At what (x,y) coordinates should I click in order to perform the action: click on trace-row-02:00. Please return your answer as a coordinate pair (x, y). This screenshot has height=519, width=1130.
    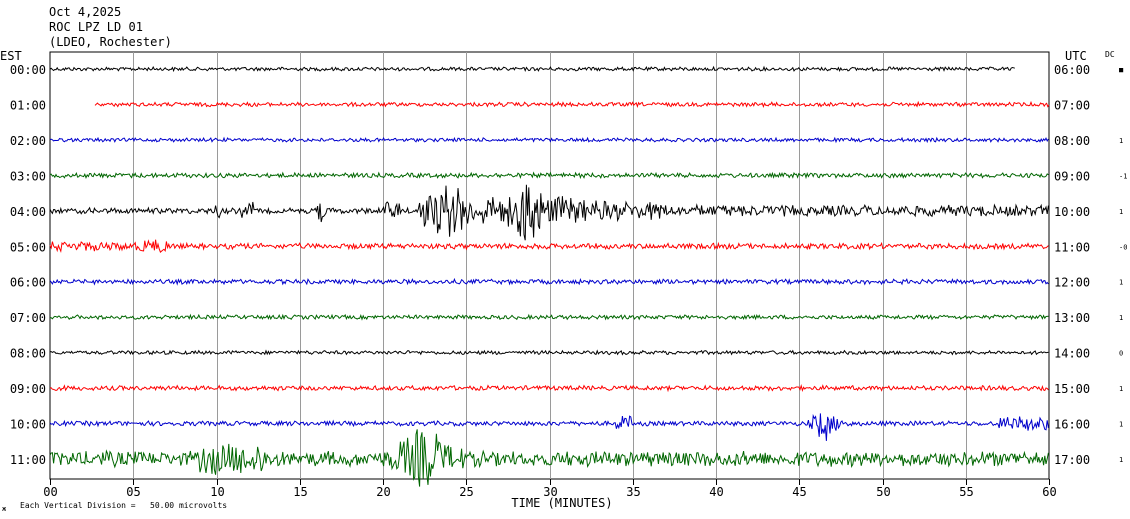
    Looking at the image, I should click on (549, 140).